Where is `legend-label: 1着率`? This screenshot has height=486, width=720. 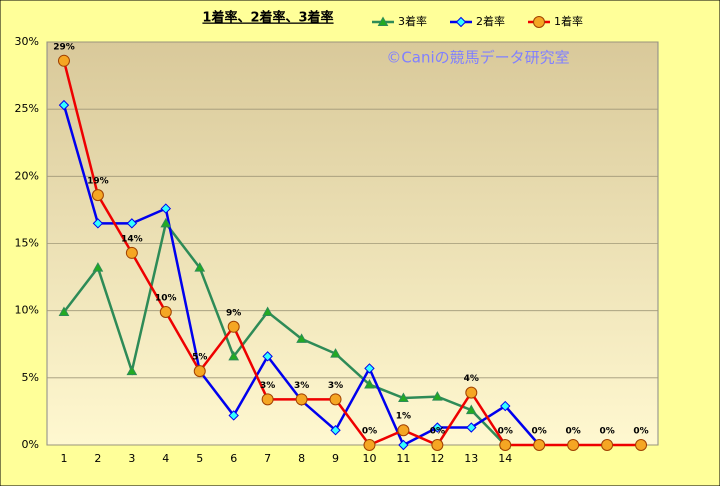 legend-label: 1着率 is located at coordinates (568, 21).